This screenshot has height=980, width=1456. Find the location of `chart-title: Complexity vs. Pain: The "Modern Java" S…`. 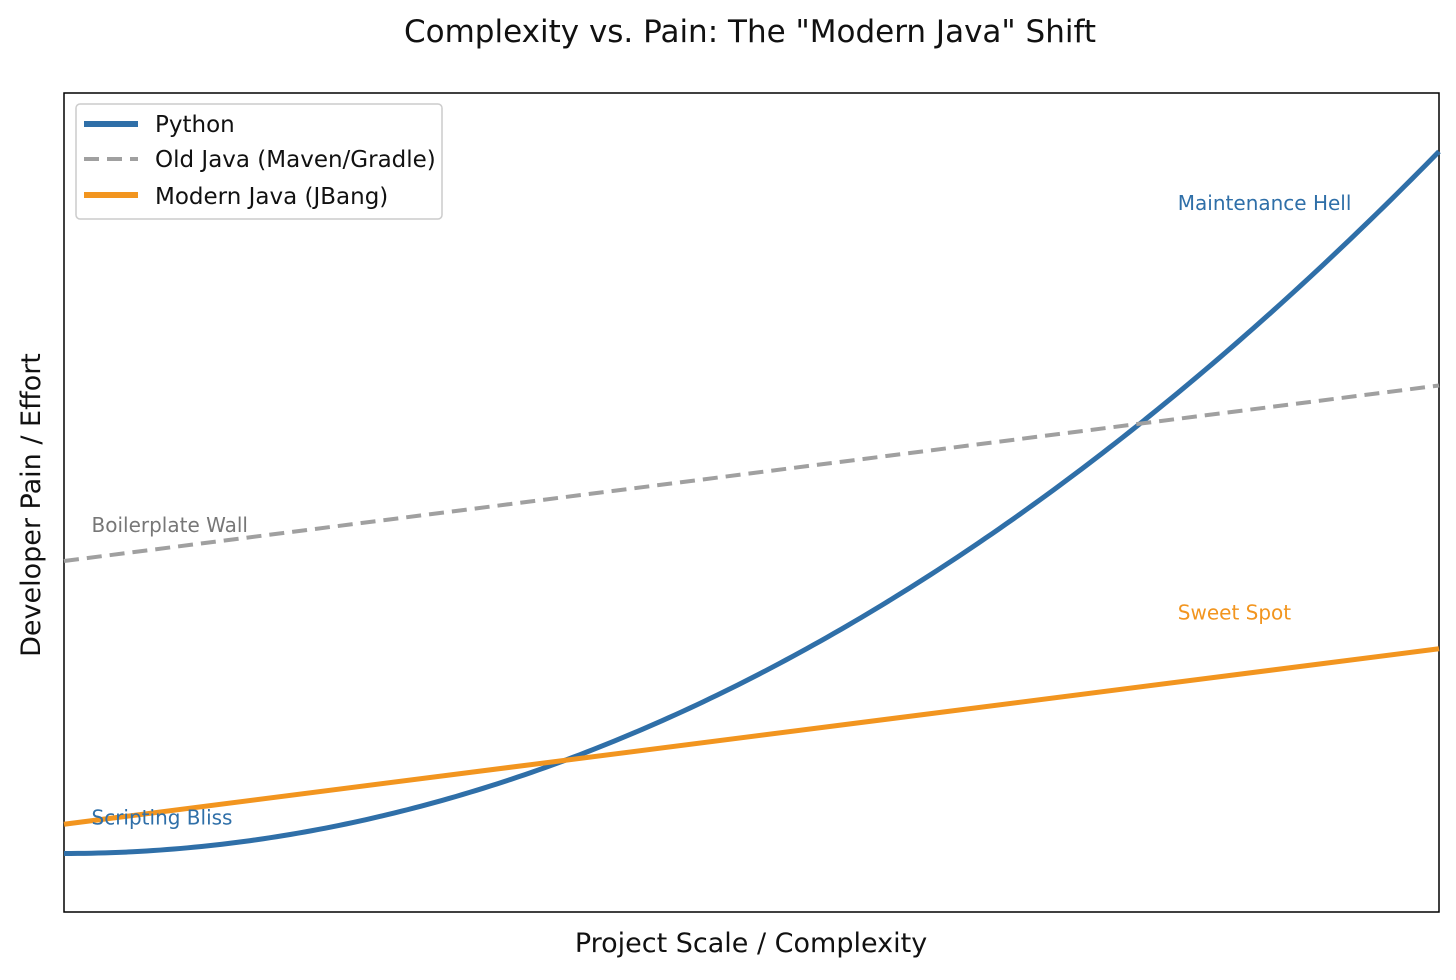

chart-title: Complexity vs. Pain: The "Modern Java" S… is located at coordinates (750, 32).